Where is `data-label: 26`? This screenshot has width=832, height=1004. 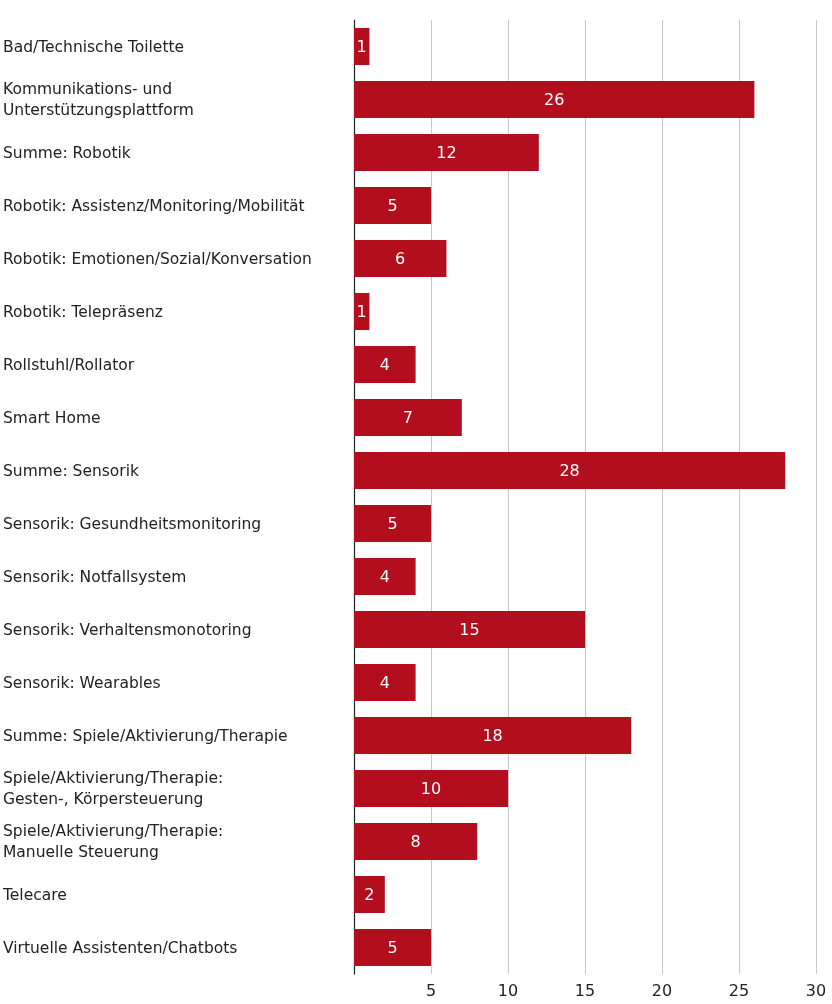
data-label: 26 is located at coordinates (554, 99).